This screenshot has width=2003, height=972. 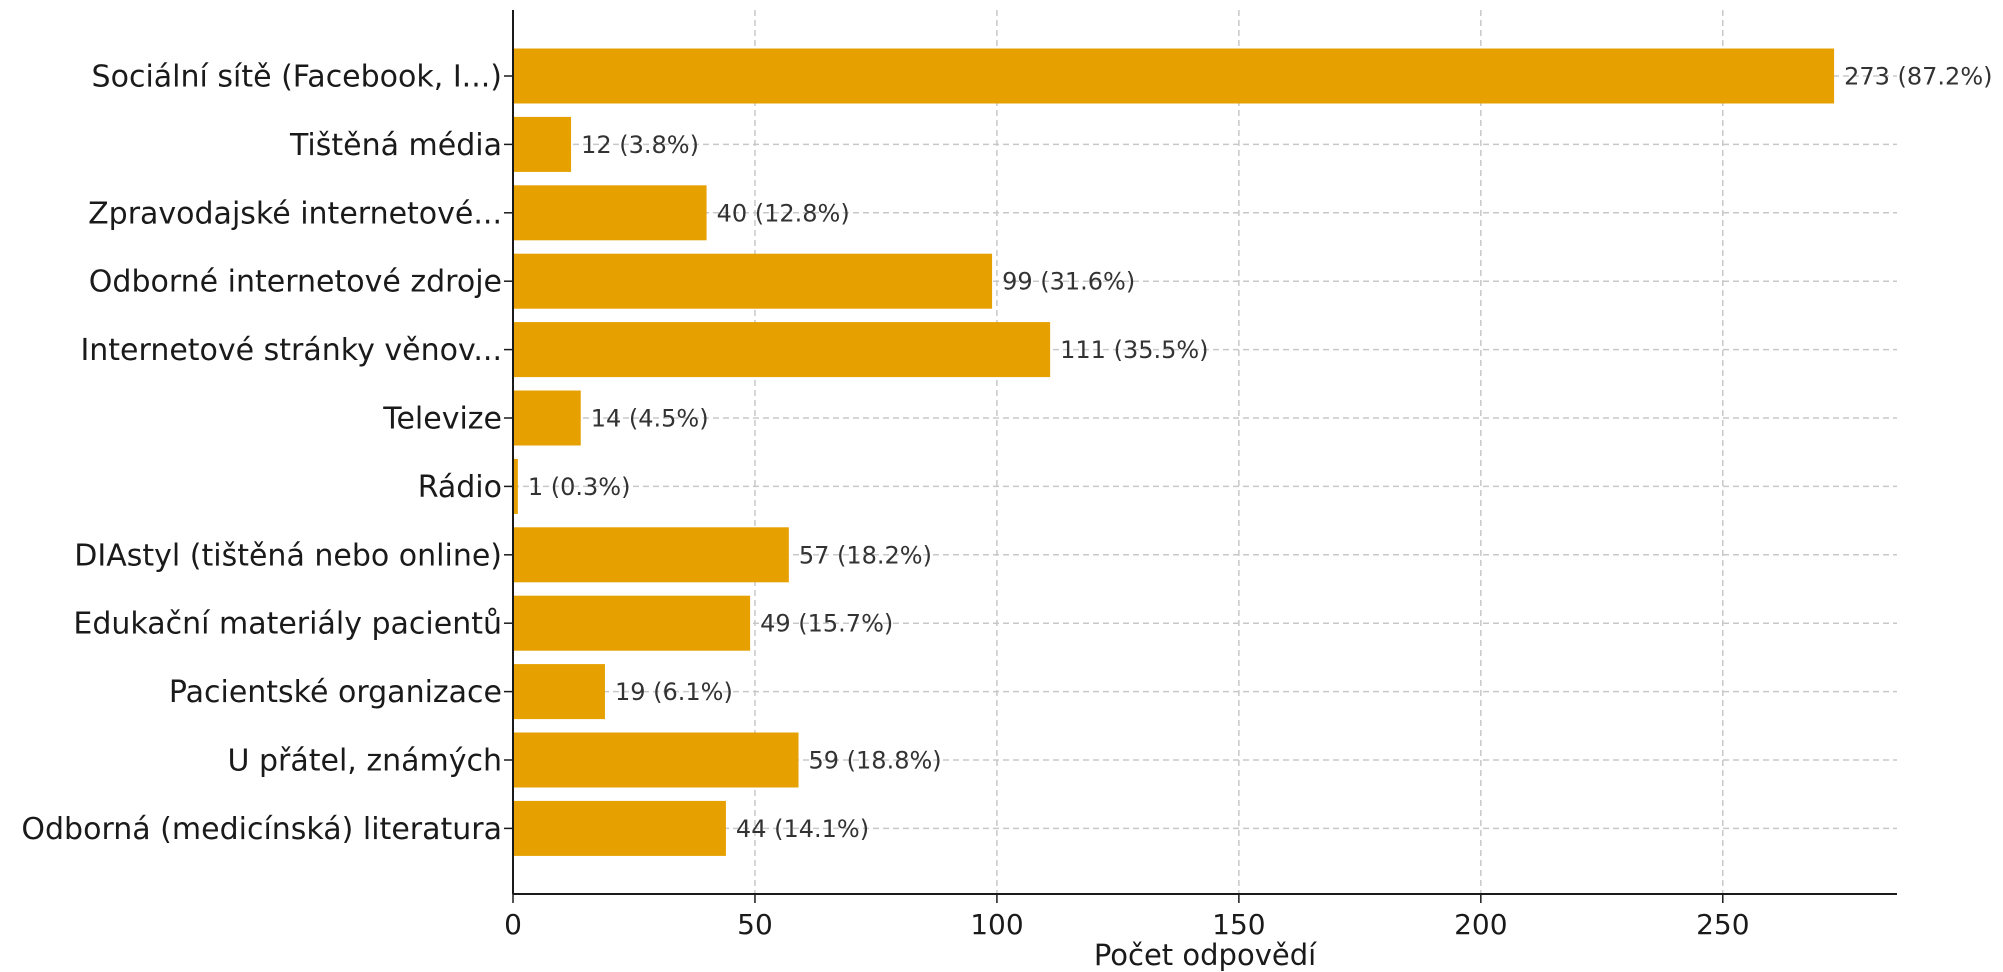 I want to click on x-tick-label: 250, so click(x=1722, y=924).